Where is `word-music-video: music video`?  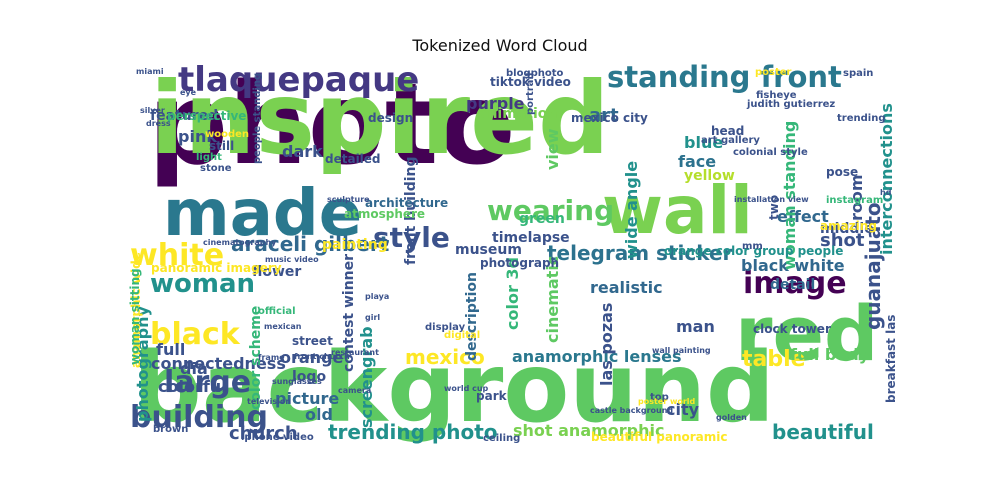
word-music-video: music video is located at coordinates (292, 259).